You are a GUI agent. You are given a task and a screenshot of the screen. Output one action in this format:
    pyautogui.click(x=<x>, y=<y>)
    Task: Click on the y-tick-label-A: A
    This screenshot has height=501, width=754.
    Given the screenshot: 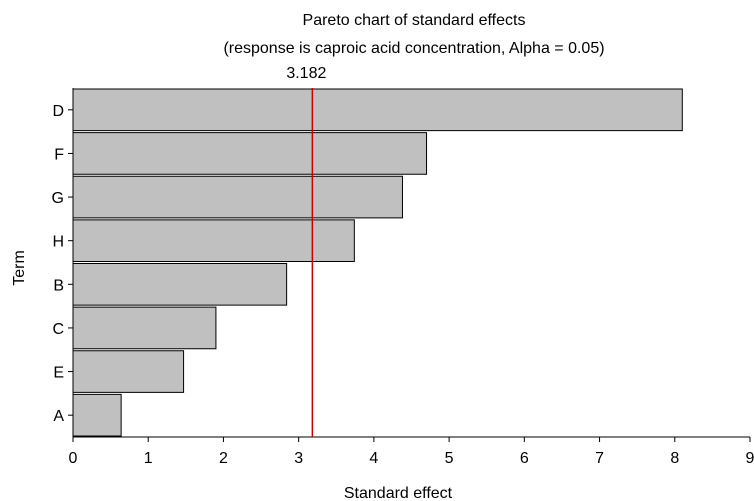 What is the action you would take?
    pyautogui.click(x=58, y=416)
    